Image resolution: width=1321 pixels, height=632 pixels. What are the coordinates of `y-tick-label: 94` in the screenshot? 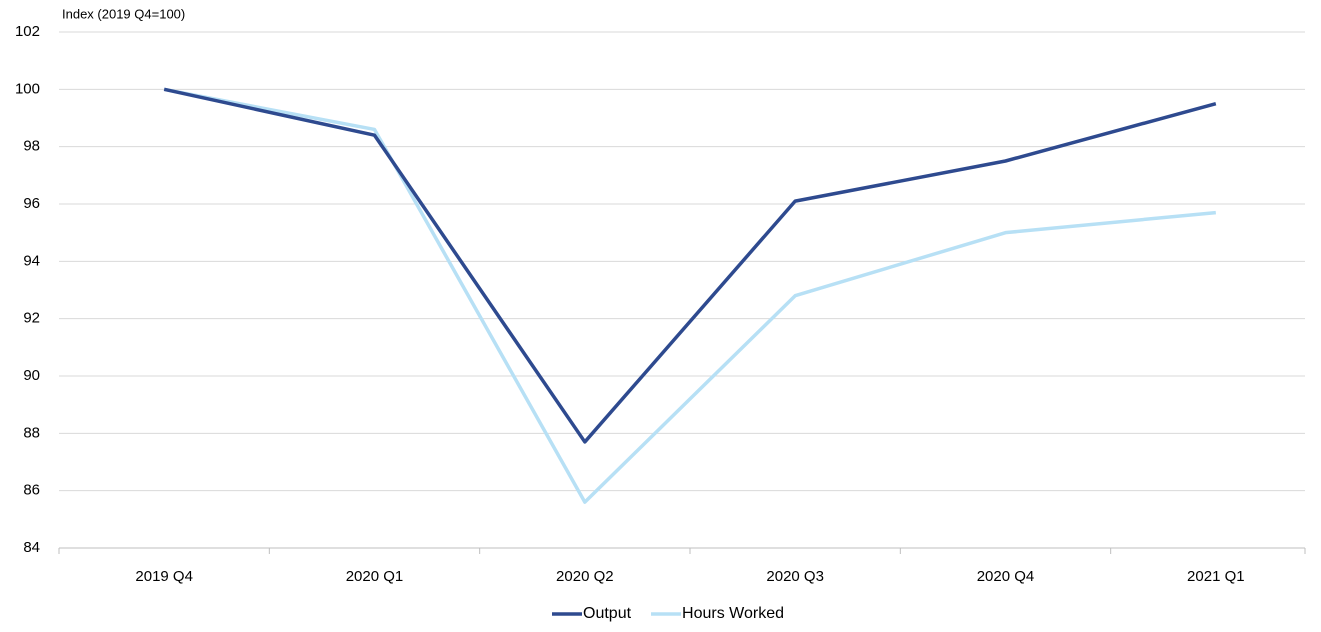 It's located at (31, 260).